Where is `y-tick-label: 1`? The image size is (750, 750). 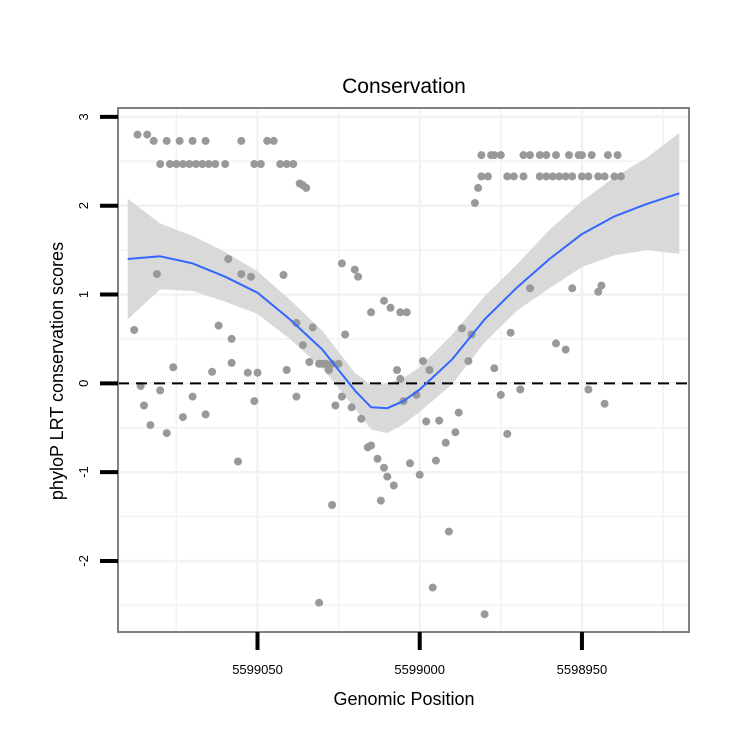 y-tick-label: 1 is located at coordinates (83, 294).